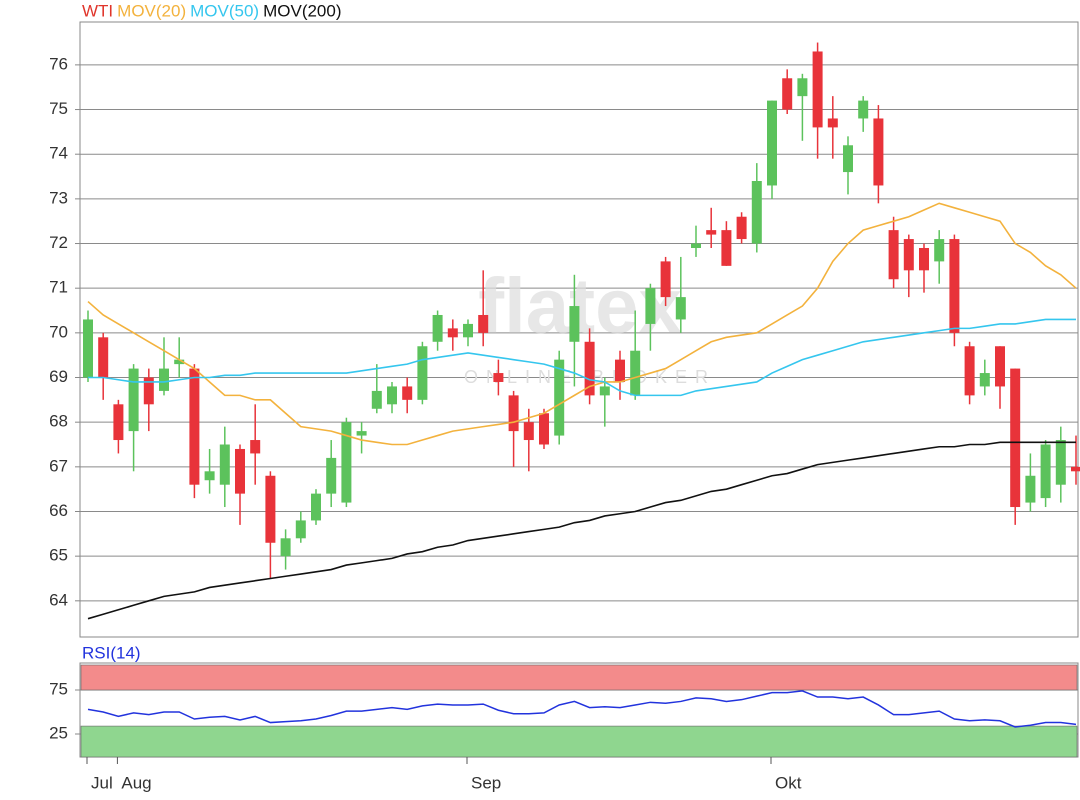  Describe the element at coordinates (58, 63) in the screenshot. I see `y-tick-label: 76` at that location.